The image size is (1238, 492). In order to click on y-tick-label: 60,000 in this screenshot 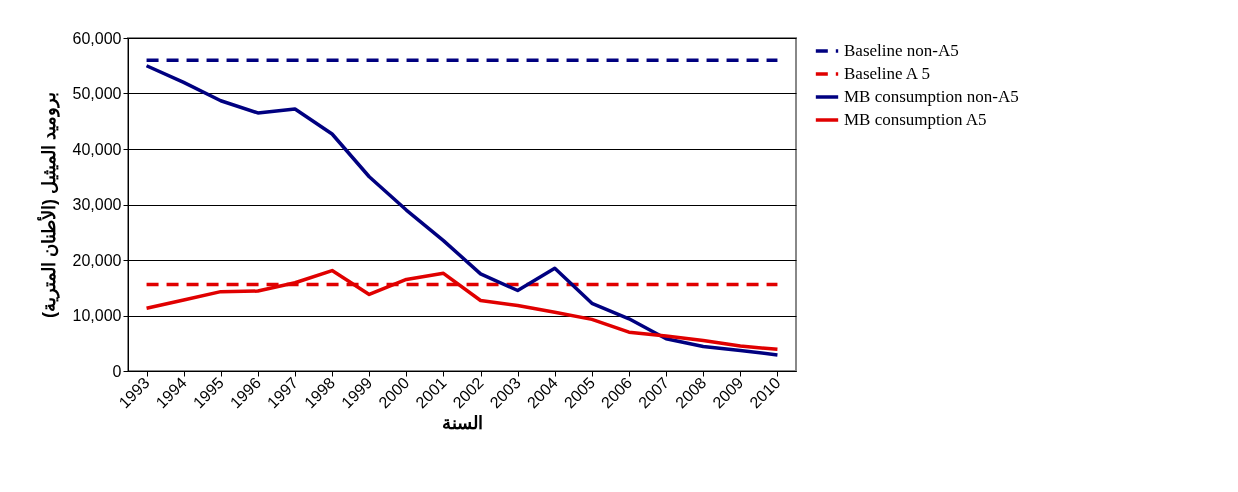, I will do `click(97, 38)`.